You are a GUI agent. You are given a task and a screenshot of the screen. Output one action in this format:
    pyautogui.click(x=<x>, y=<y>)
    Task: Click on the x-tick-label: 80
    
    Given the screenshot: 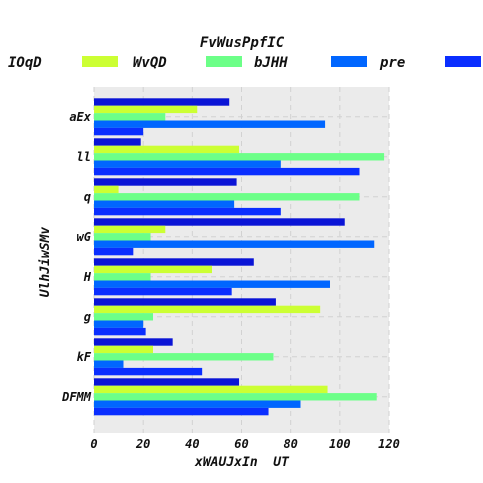 What is the action you would take?
    pyautogui.click(x=290, y=444)
    